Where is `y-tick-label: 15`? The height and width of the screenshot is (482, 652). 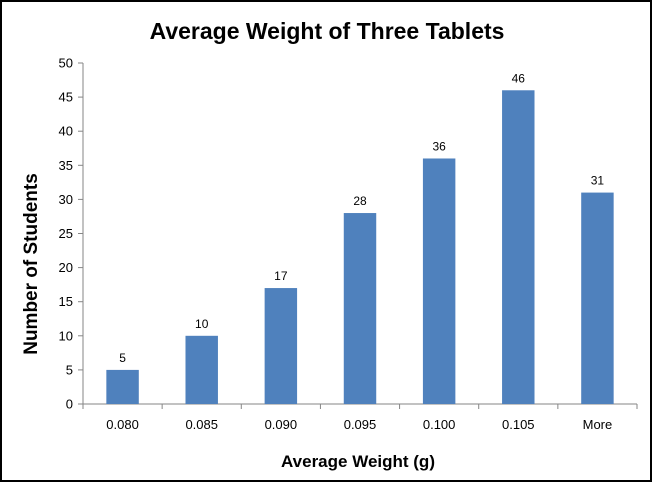 y-tick-label: 15 is located at coordinates (66, 301).